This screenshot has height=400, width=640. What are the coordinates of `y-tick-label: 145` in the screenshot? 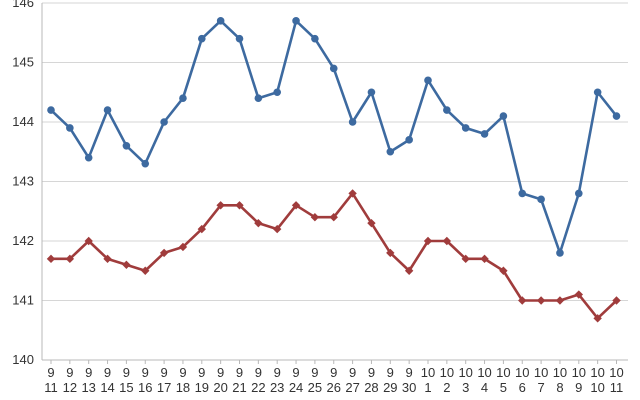 It's located at (23, 62).